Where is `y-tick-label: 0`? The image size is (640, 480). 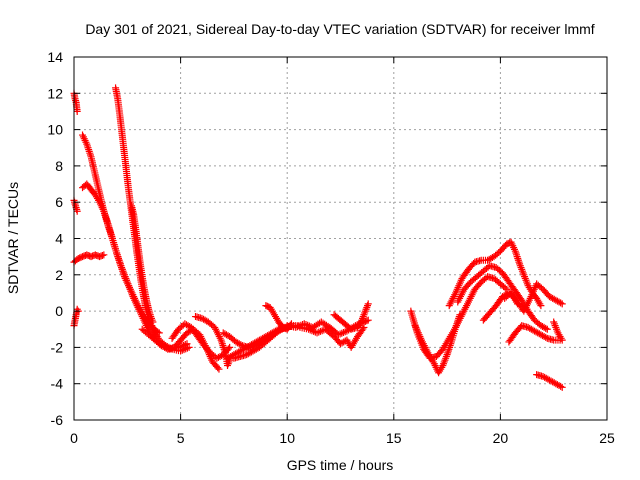
y-tick-label: 0 is located at coordinates (59, 311).